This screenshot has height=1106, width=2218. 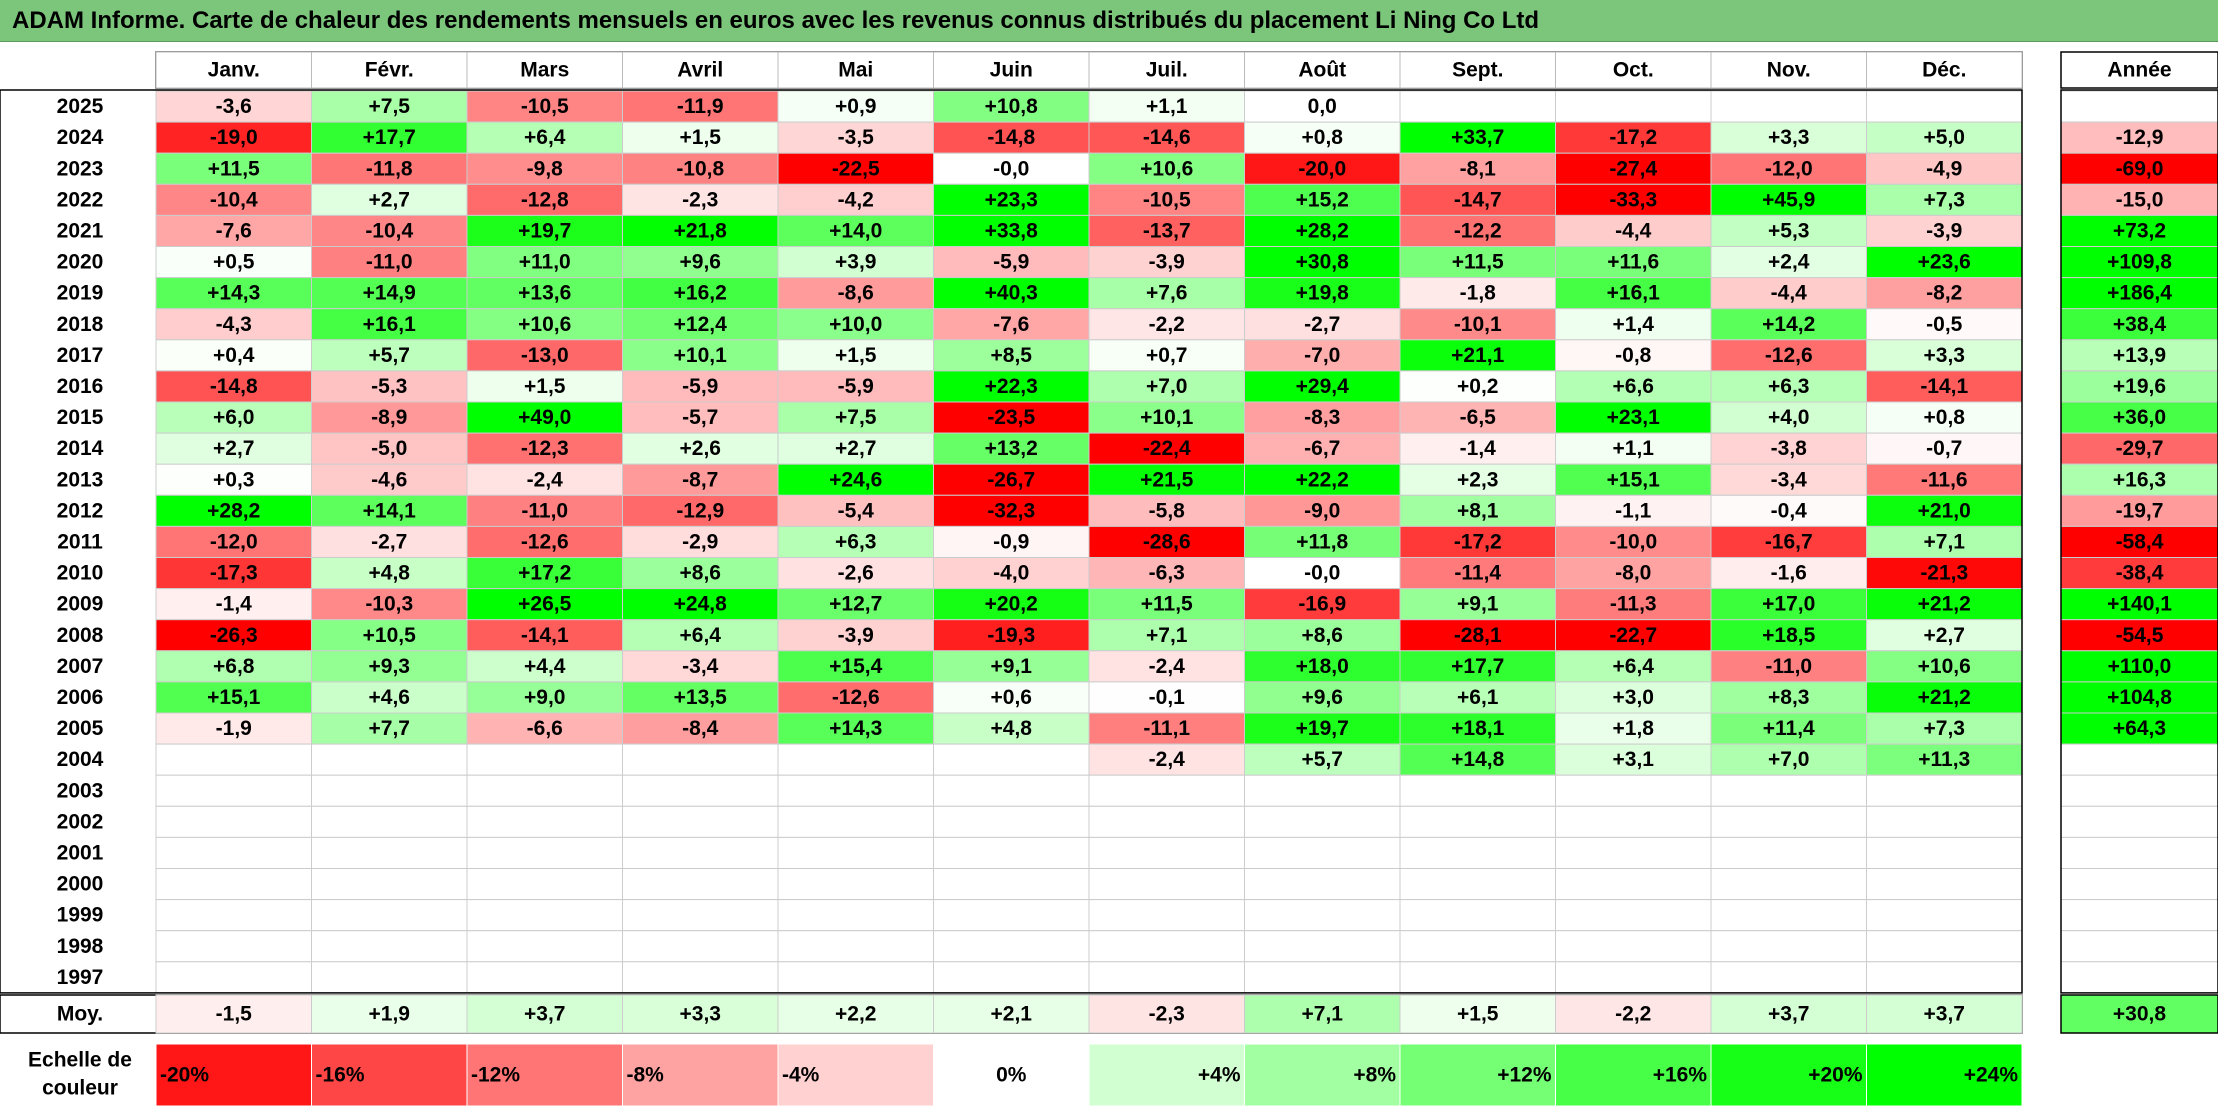 I want to click on cell-value: -10,3, so click(x=389, y=604).